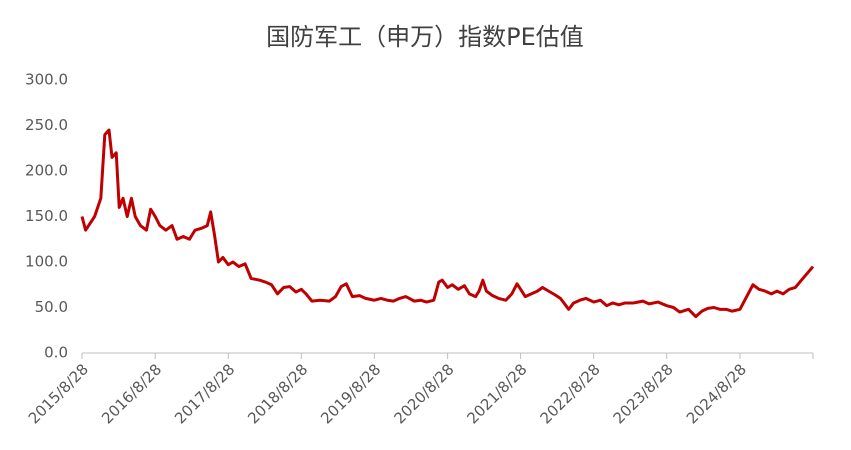  I want to click on x-tick-label: 2017/8/28, so click(204, 393).